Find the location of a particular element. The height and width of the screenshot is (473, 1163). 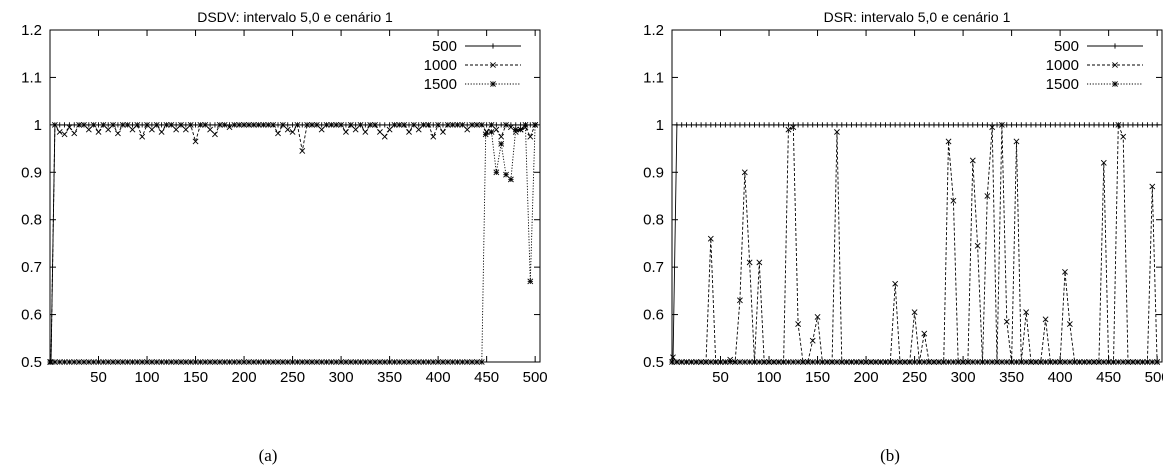

x-tick-label: 350 is located at coordinates (389, 377).